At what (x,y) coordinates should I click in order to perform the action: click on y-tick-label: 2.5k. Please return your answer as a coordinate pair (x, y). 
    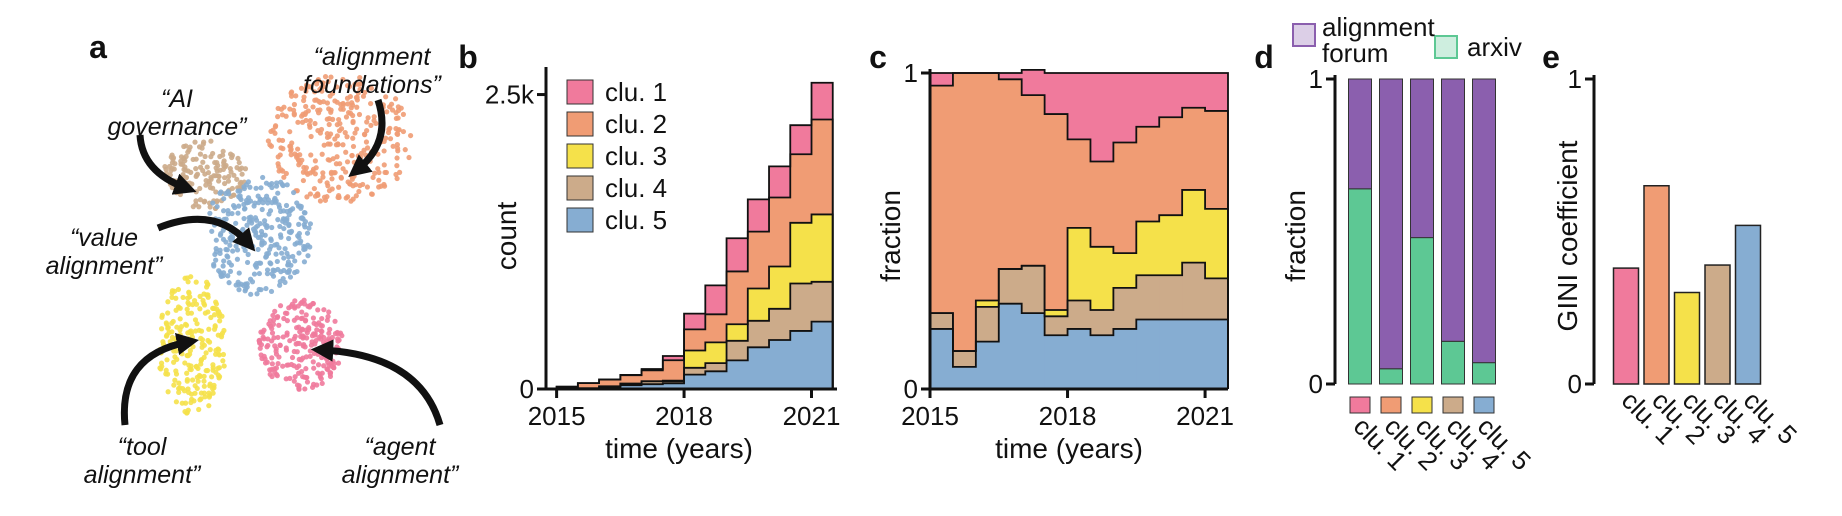
    Looking at the image, I should click on (510, 95).